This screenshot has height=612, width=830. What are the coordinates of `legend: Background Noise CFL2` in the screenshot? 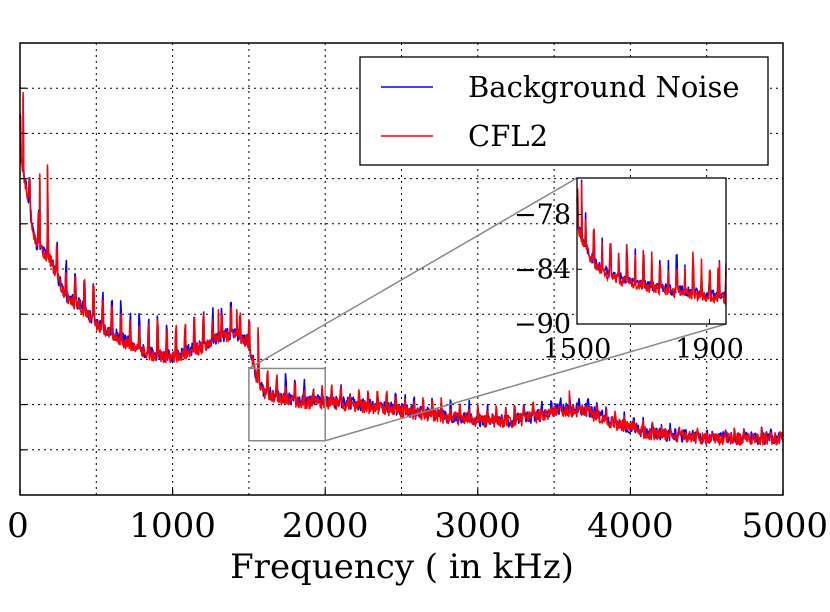 It's located at (564, 111).